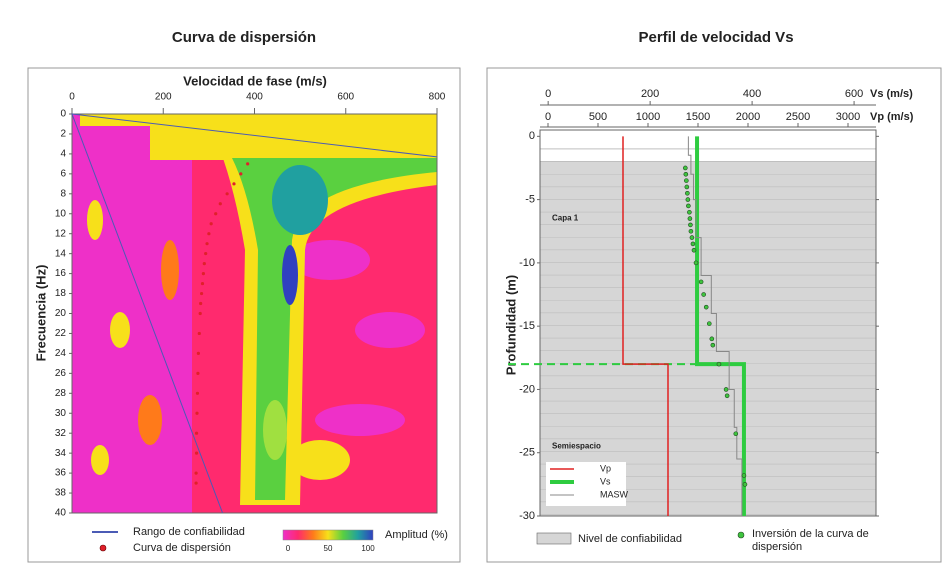 The height and width of the screenshot is (569, 948). I want to click on x-axis-label: Velocidad de fase (m/s), so click(255, 80).